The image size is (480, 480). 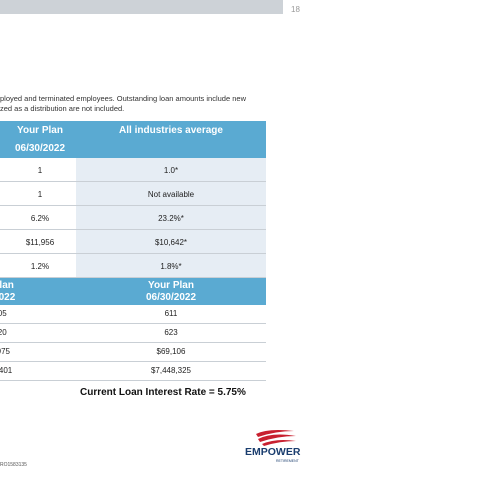 What do you see at coordinates (133, 291) in the screenshot?
I see `table2-header` at bounding box center [133, 291].